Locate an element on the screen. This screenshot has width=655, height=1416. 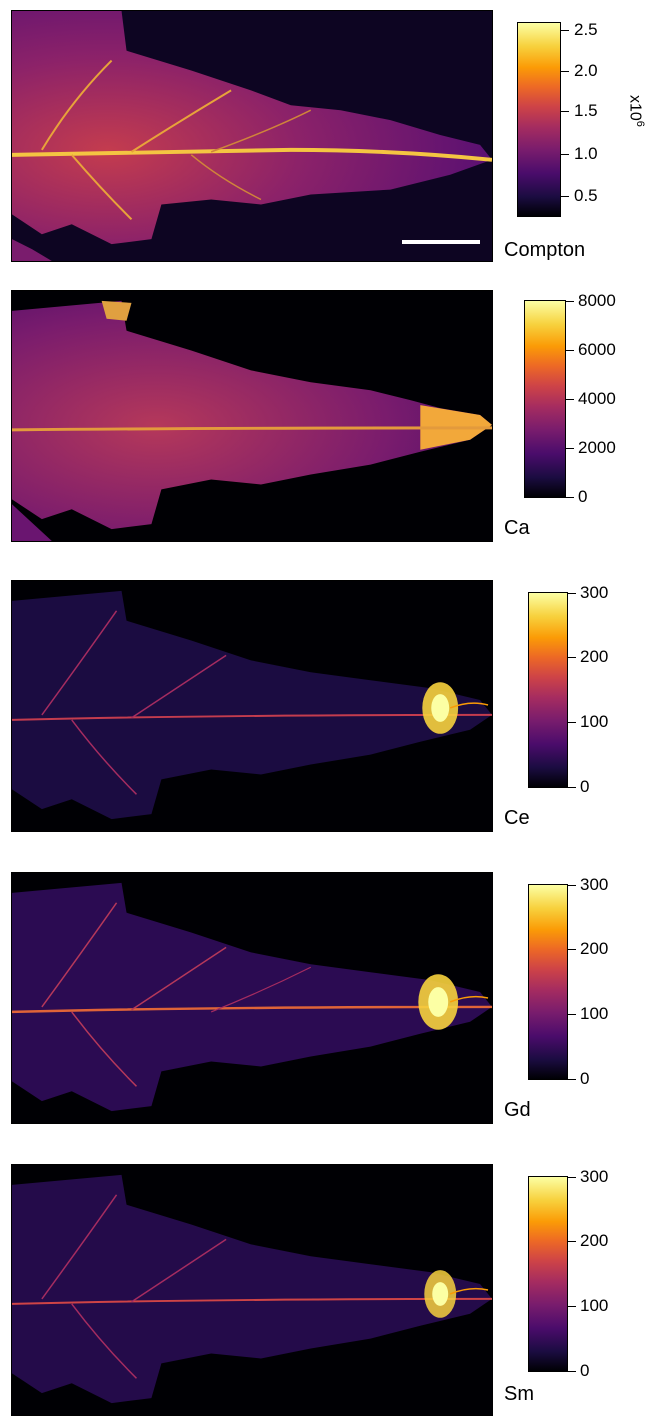
ce-tick-label: 0 is located at coordinates (585, 786).